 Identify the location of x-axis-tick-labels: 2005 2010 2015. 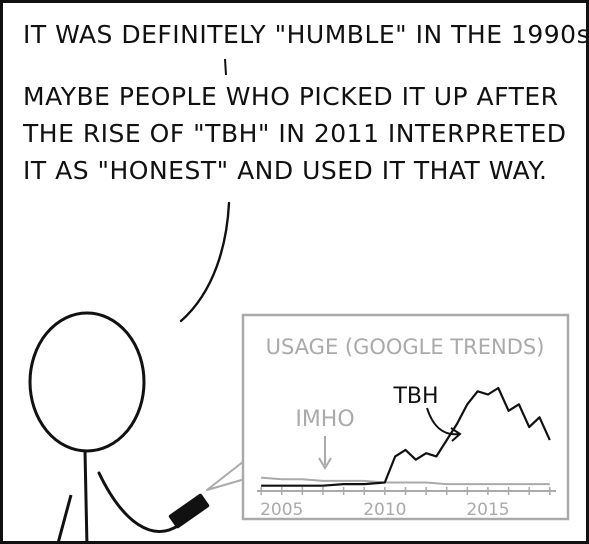
(384, 510).